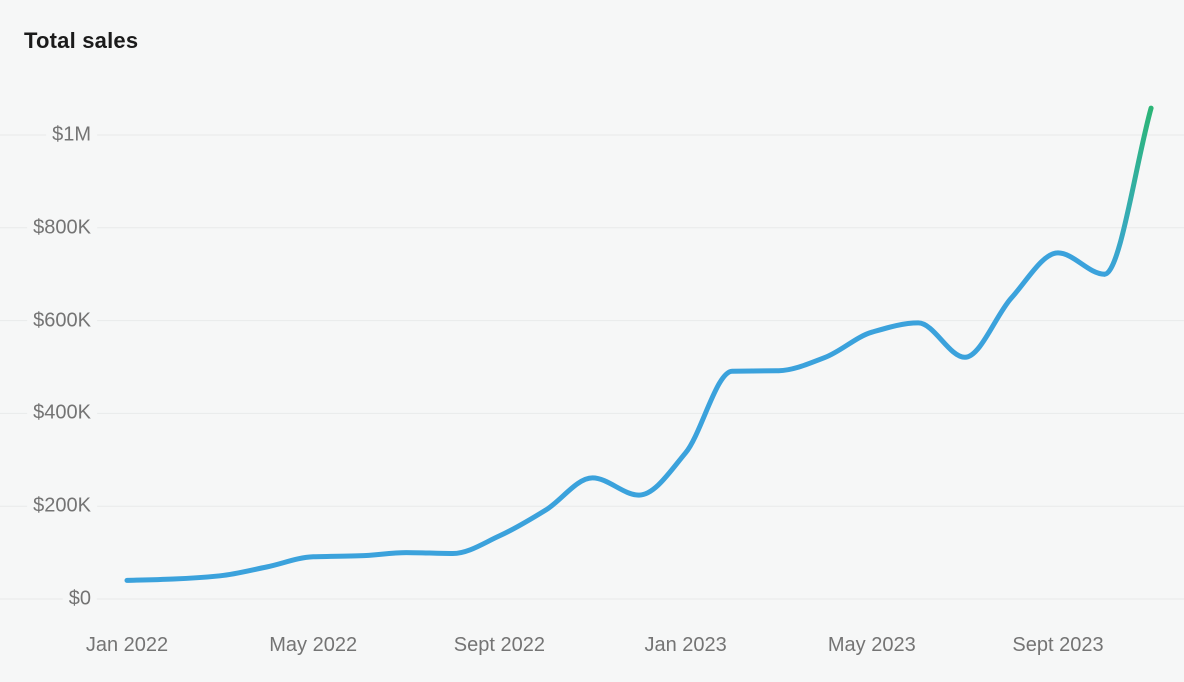 This screenshot has height=682, width=1184. I want to click on x-axis-label: Sept 2022, so click(499, 645).